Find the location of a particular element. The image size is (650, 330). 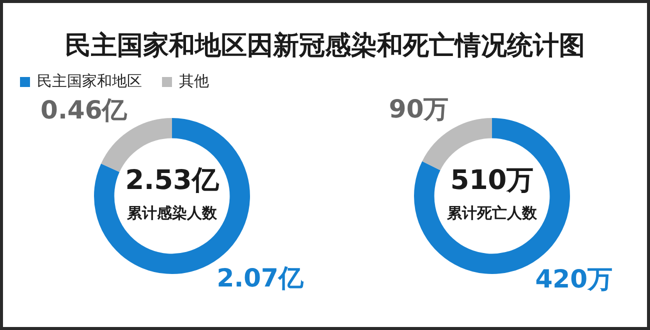

text: 累计死亡人数 is located at coordinates (492, 213).